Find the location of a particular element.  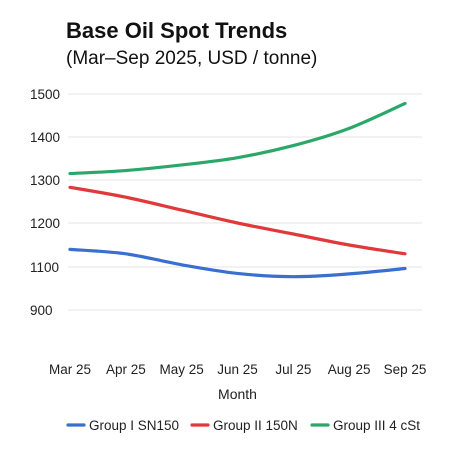

chart-subtitle: (Mar–Sep 2025, USD / tonne) is located at coordinates (192, 58).